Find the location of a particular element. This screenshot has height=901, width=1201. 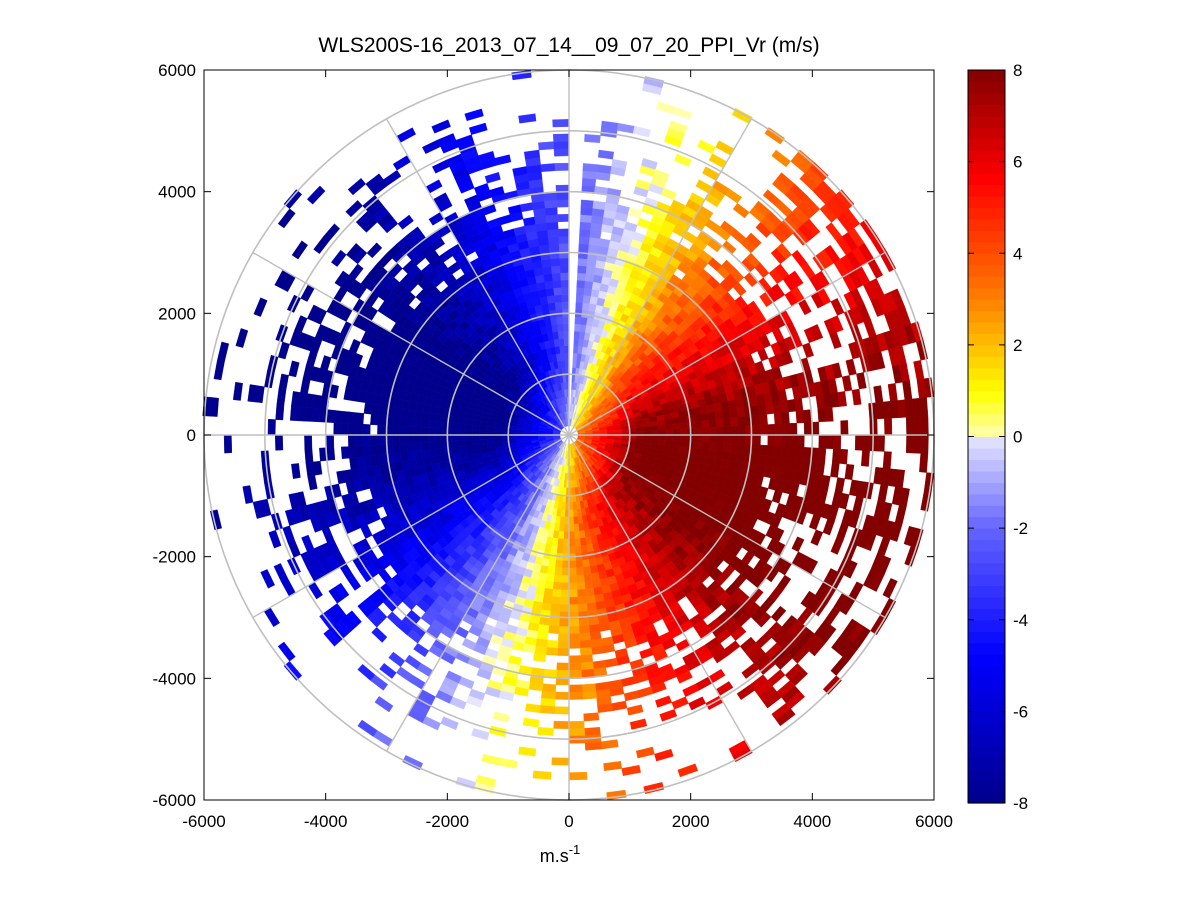

colorbar-tick-label: 4 is located at coordinates (1017, 253).